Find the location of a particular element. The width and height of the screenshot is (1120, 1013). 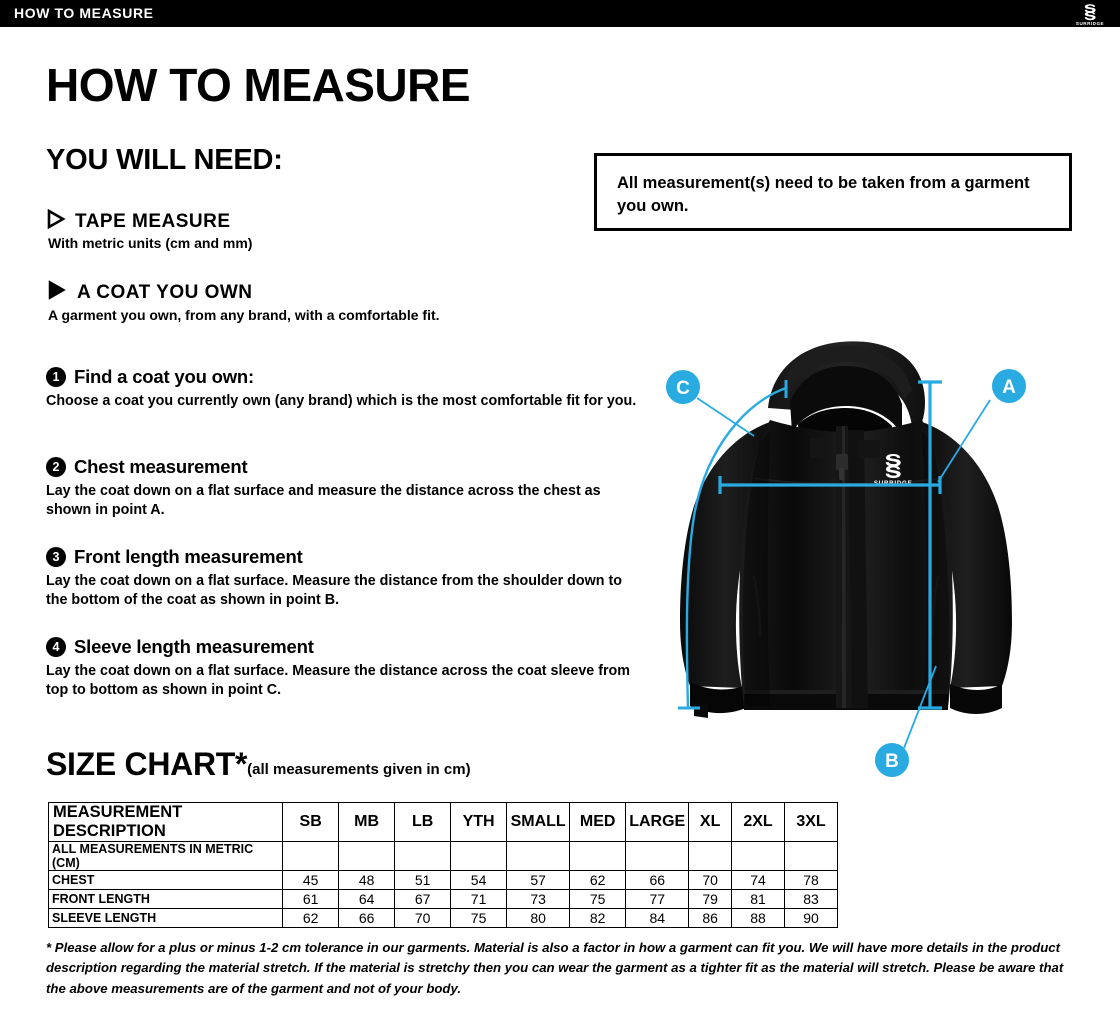

need-item-subtitle: With metric units (cm and mm) is located at coordinates (150, 243).